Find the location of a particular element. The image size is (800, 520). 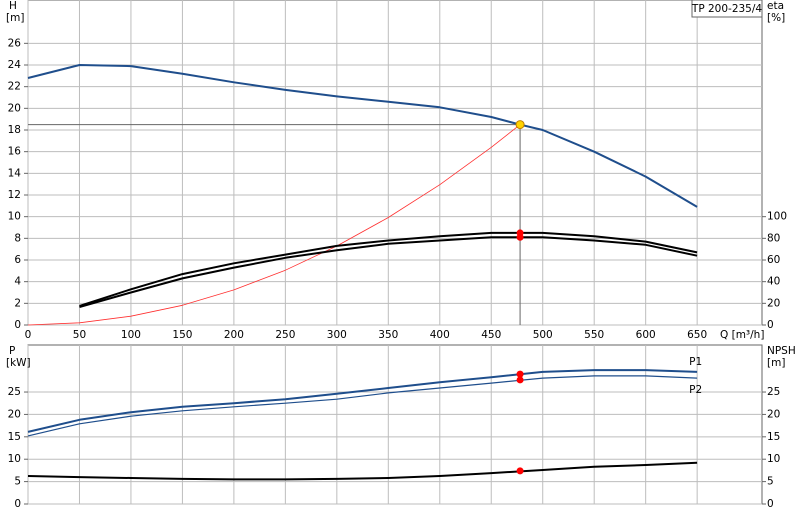

y2-axis-unit: [%] is located at coordinates (776, 18).